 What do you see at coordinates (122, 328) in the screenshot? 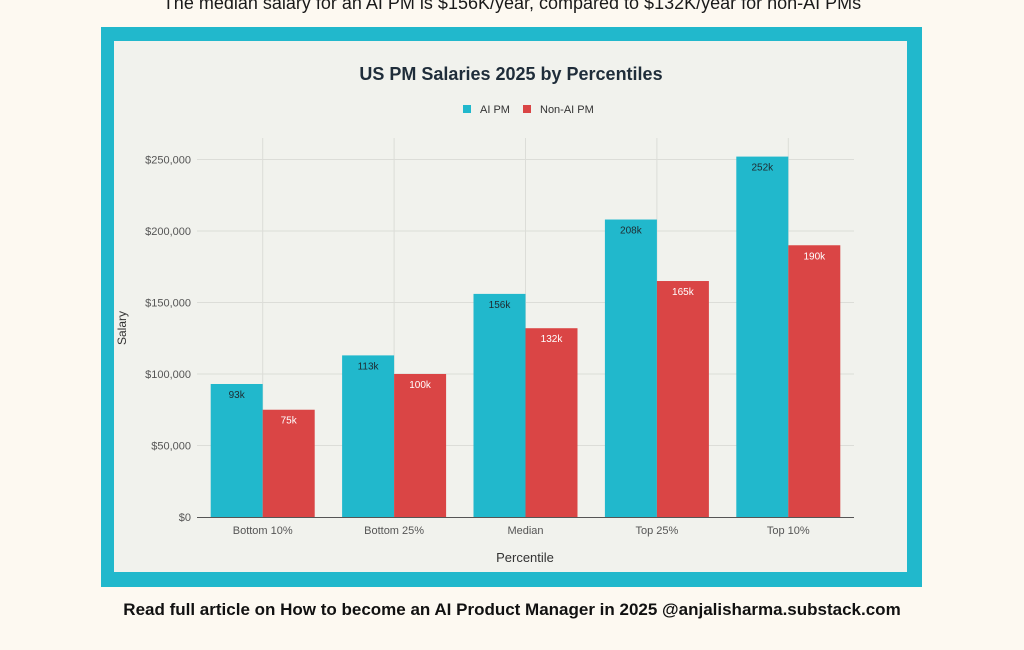
I see `y-axis-label: Salary` at bounding box center [122, 328].